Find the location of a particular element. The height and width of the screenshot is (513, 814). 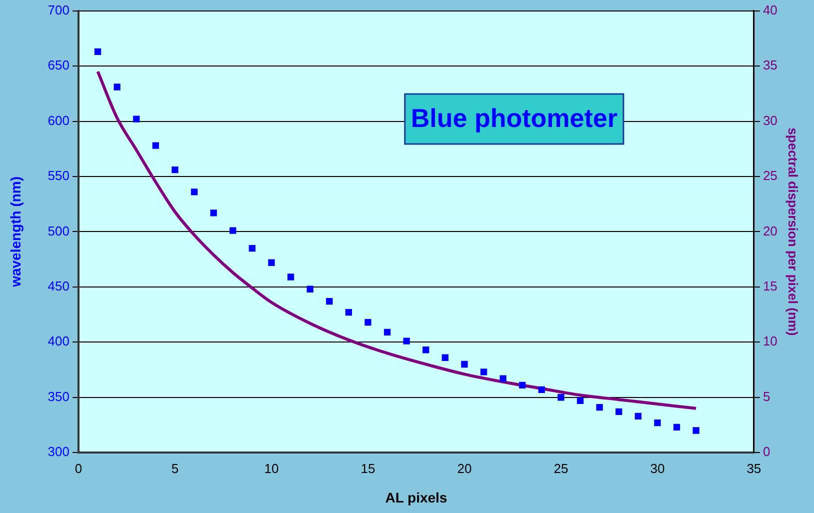

x-tick-label: 0 is located at coordinates (78, 468).